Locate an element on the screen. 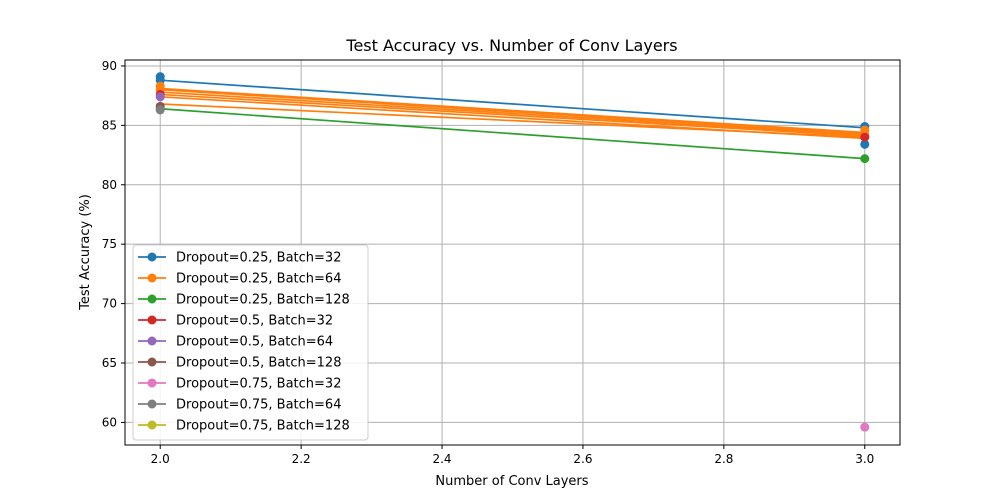 The image size is (1000, 500). x-tick-label: 2.6 is located at coordinates (582, 459).